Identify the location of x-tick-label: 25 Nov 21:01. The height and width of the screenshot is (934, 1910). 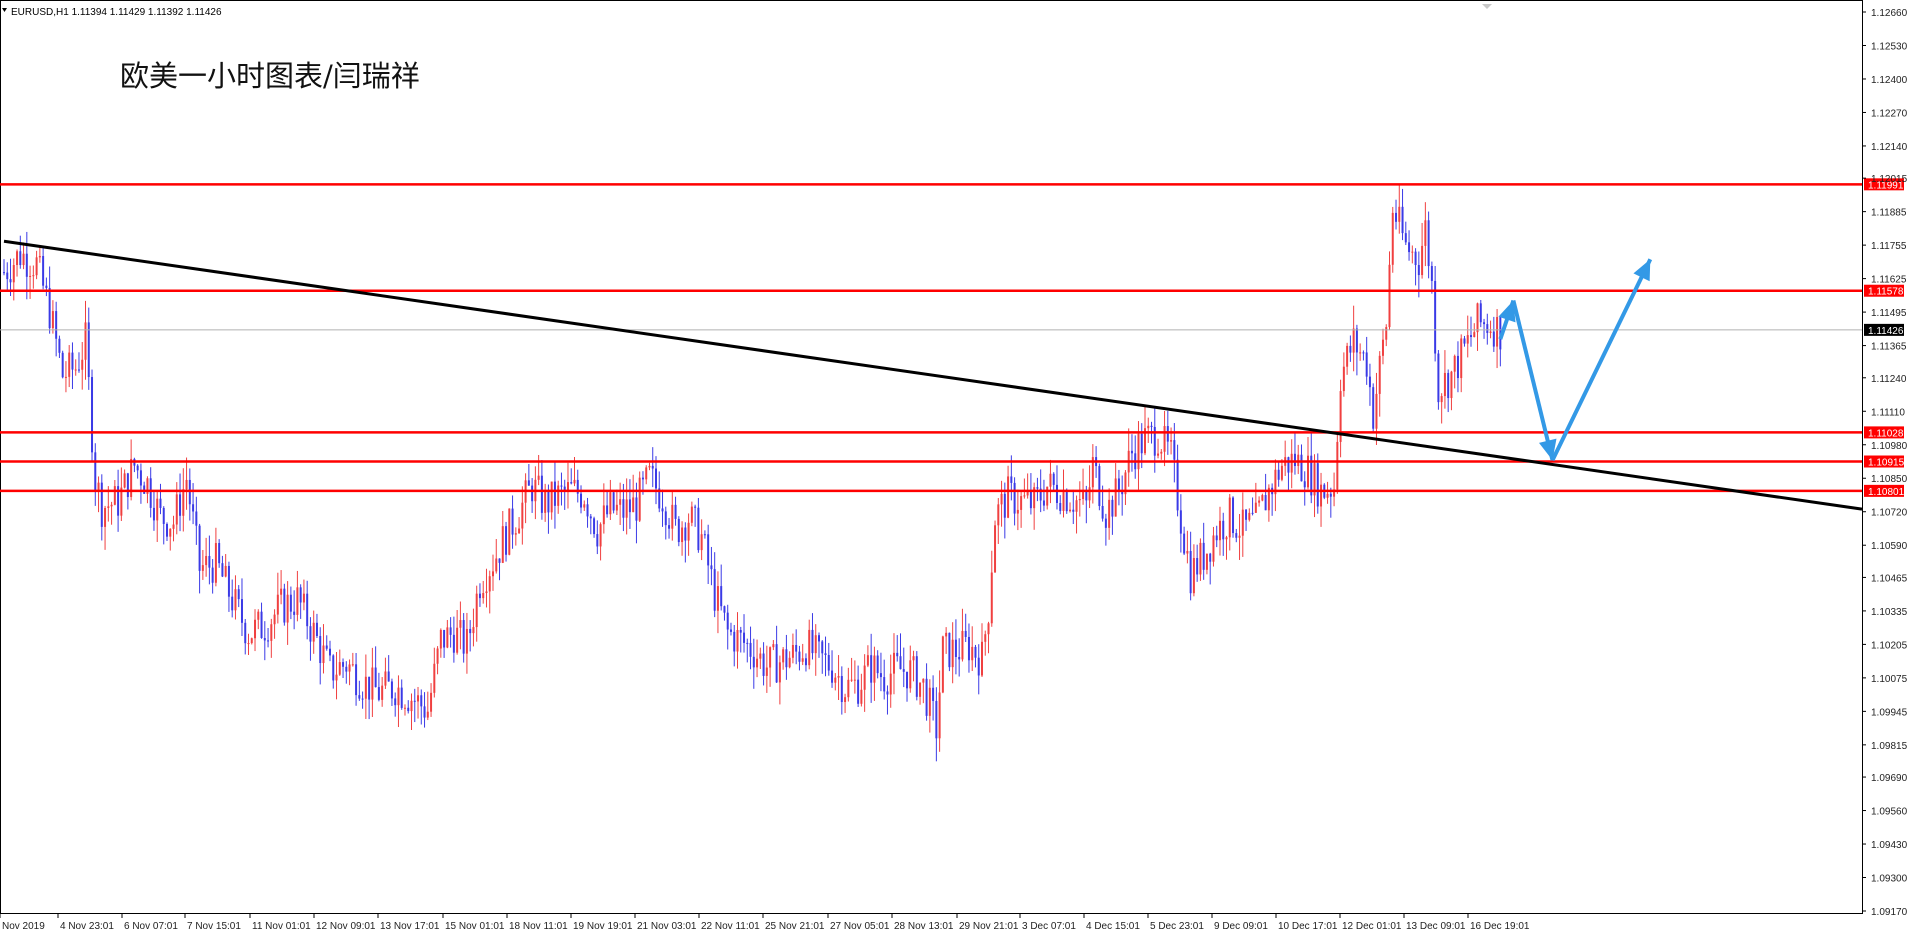
(795, 926).